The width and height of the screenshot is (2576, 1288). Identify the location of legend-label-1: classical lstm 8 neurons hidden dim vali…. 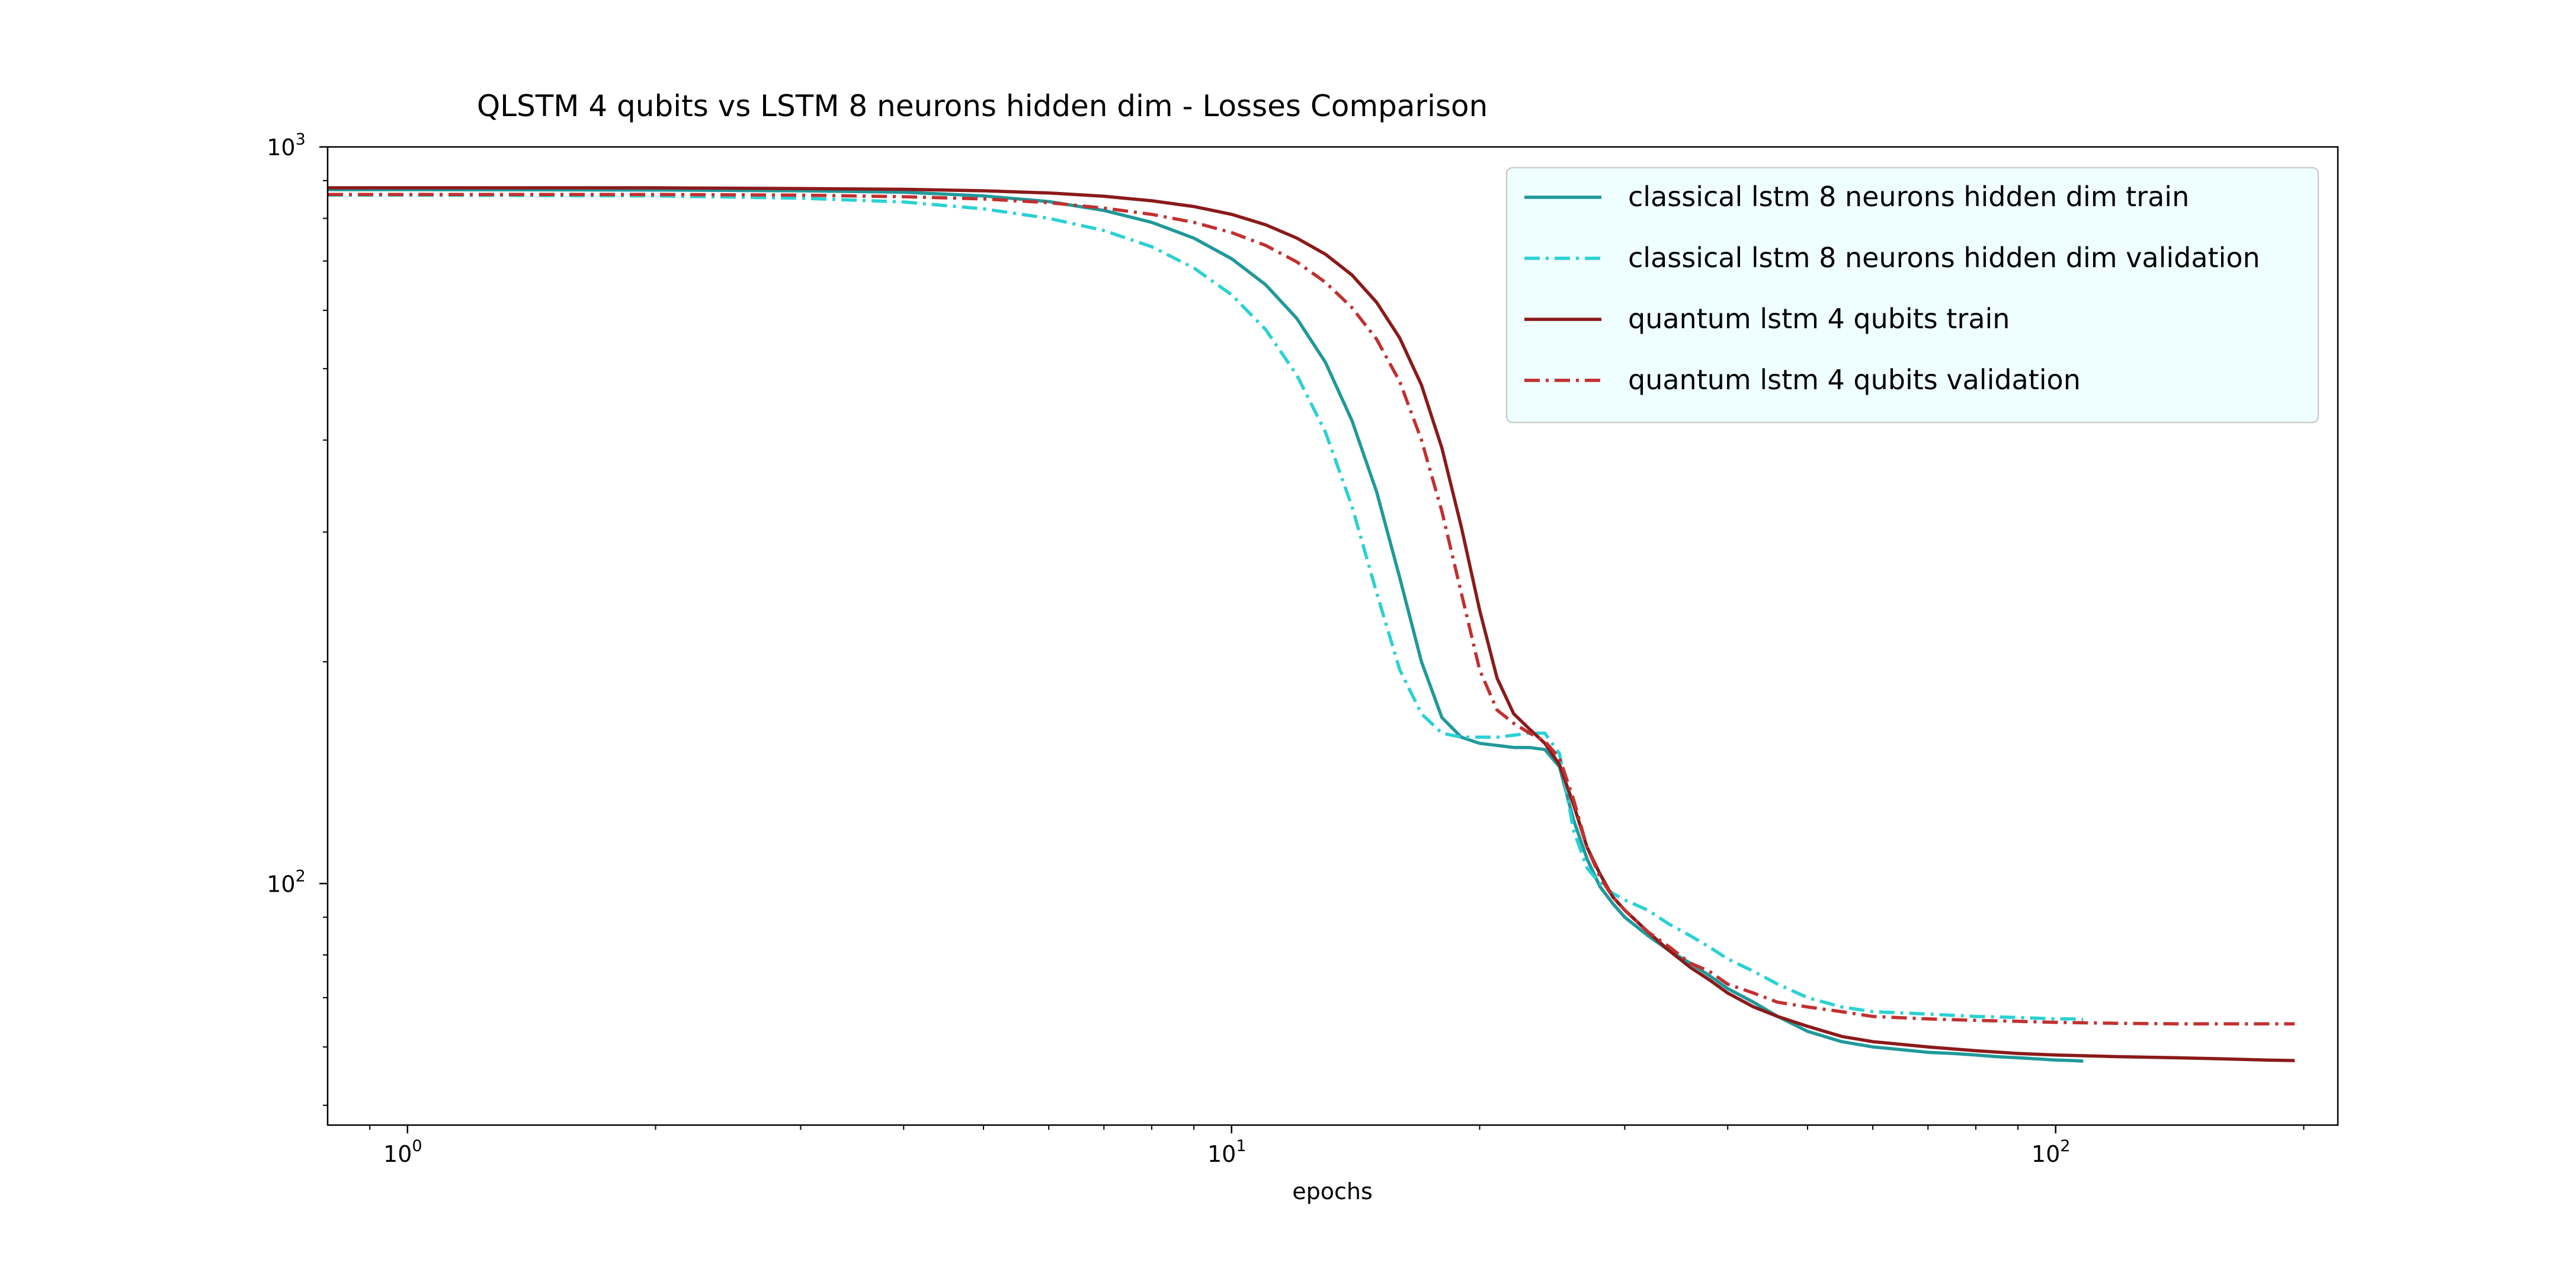
(1944, 258).